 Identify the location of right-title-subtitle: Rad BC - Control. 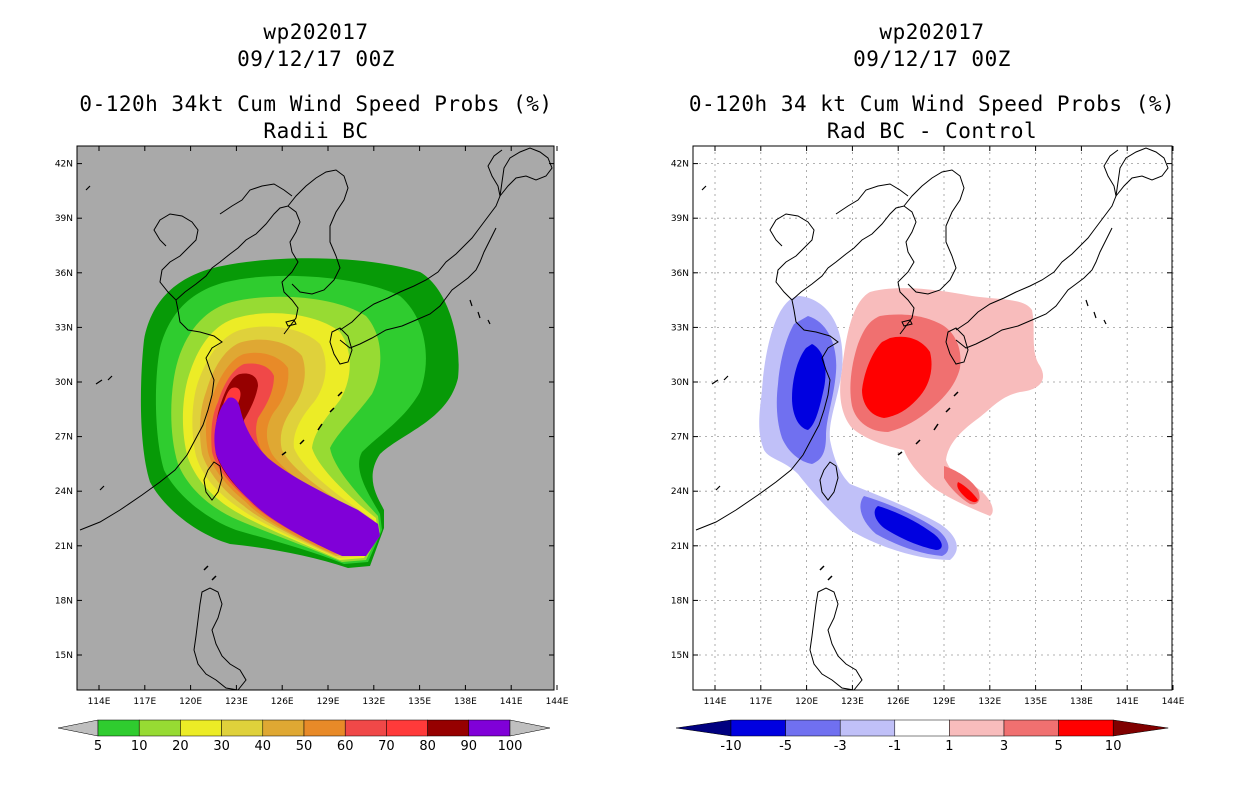
(932, 131).